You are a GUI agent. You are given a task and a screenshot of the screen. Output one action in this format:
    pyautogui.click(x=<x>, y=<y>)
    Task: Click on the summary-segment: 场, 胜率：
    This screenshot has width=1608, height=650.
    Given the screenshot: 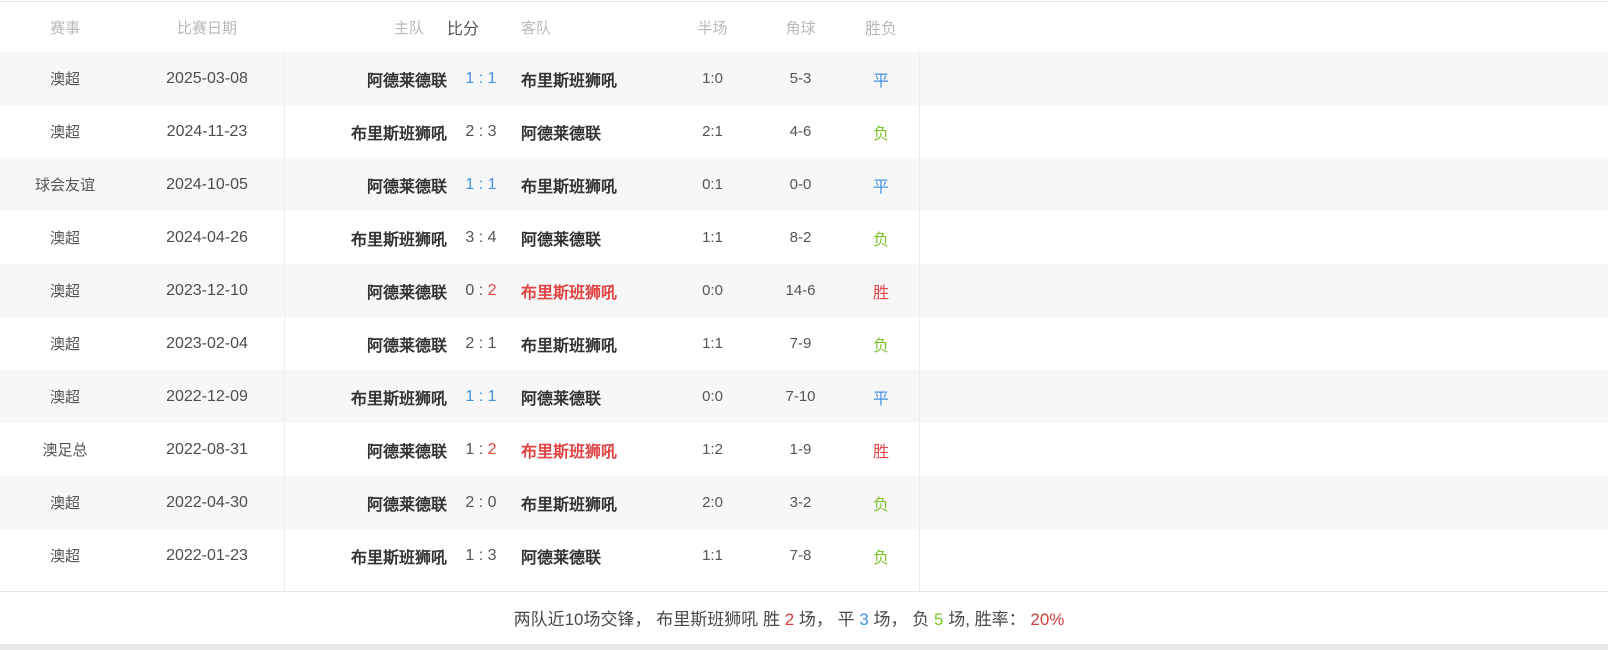 What is the action you would take?
    pyautogui.click(x=987, y=619)
    